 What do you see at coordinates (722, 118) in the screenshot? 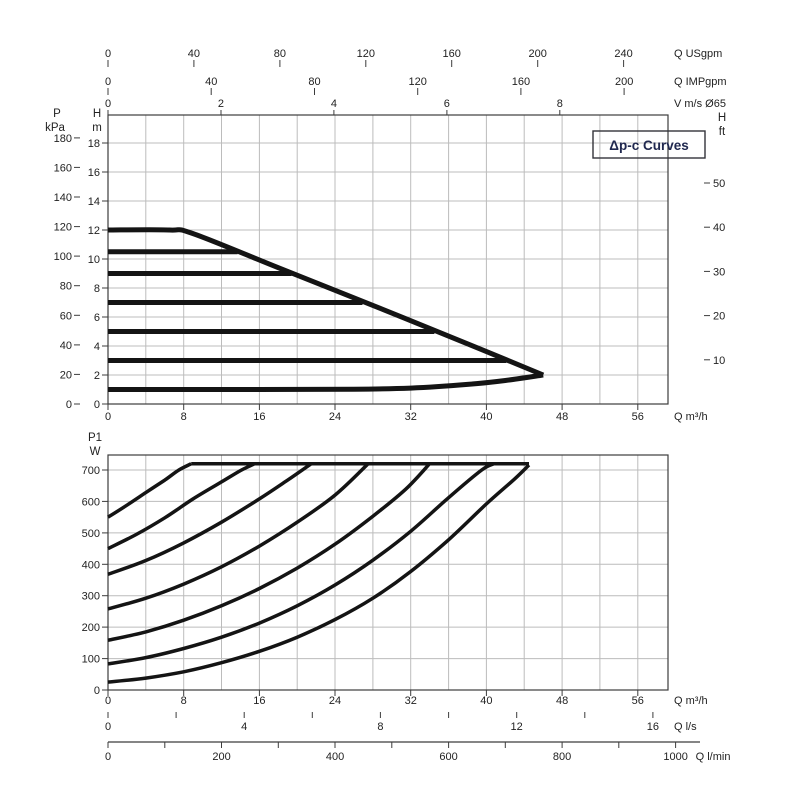
I see `head-ft-unit-label-h: H` at bounding box center [722, 118].